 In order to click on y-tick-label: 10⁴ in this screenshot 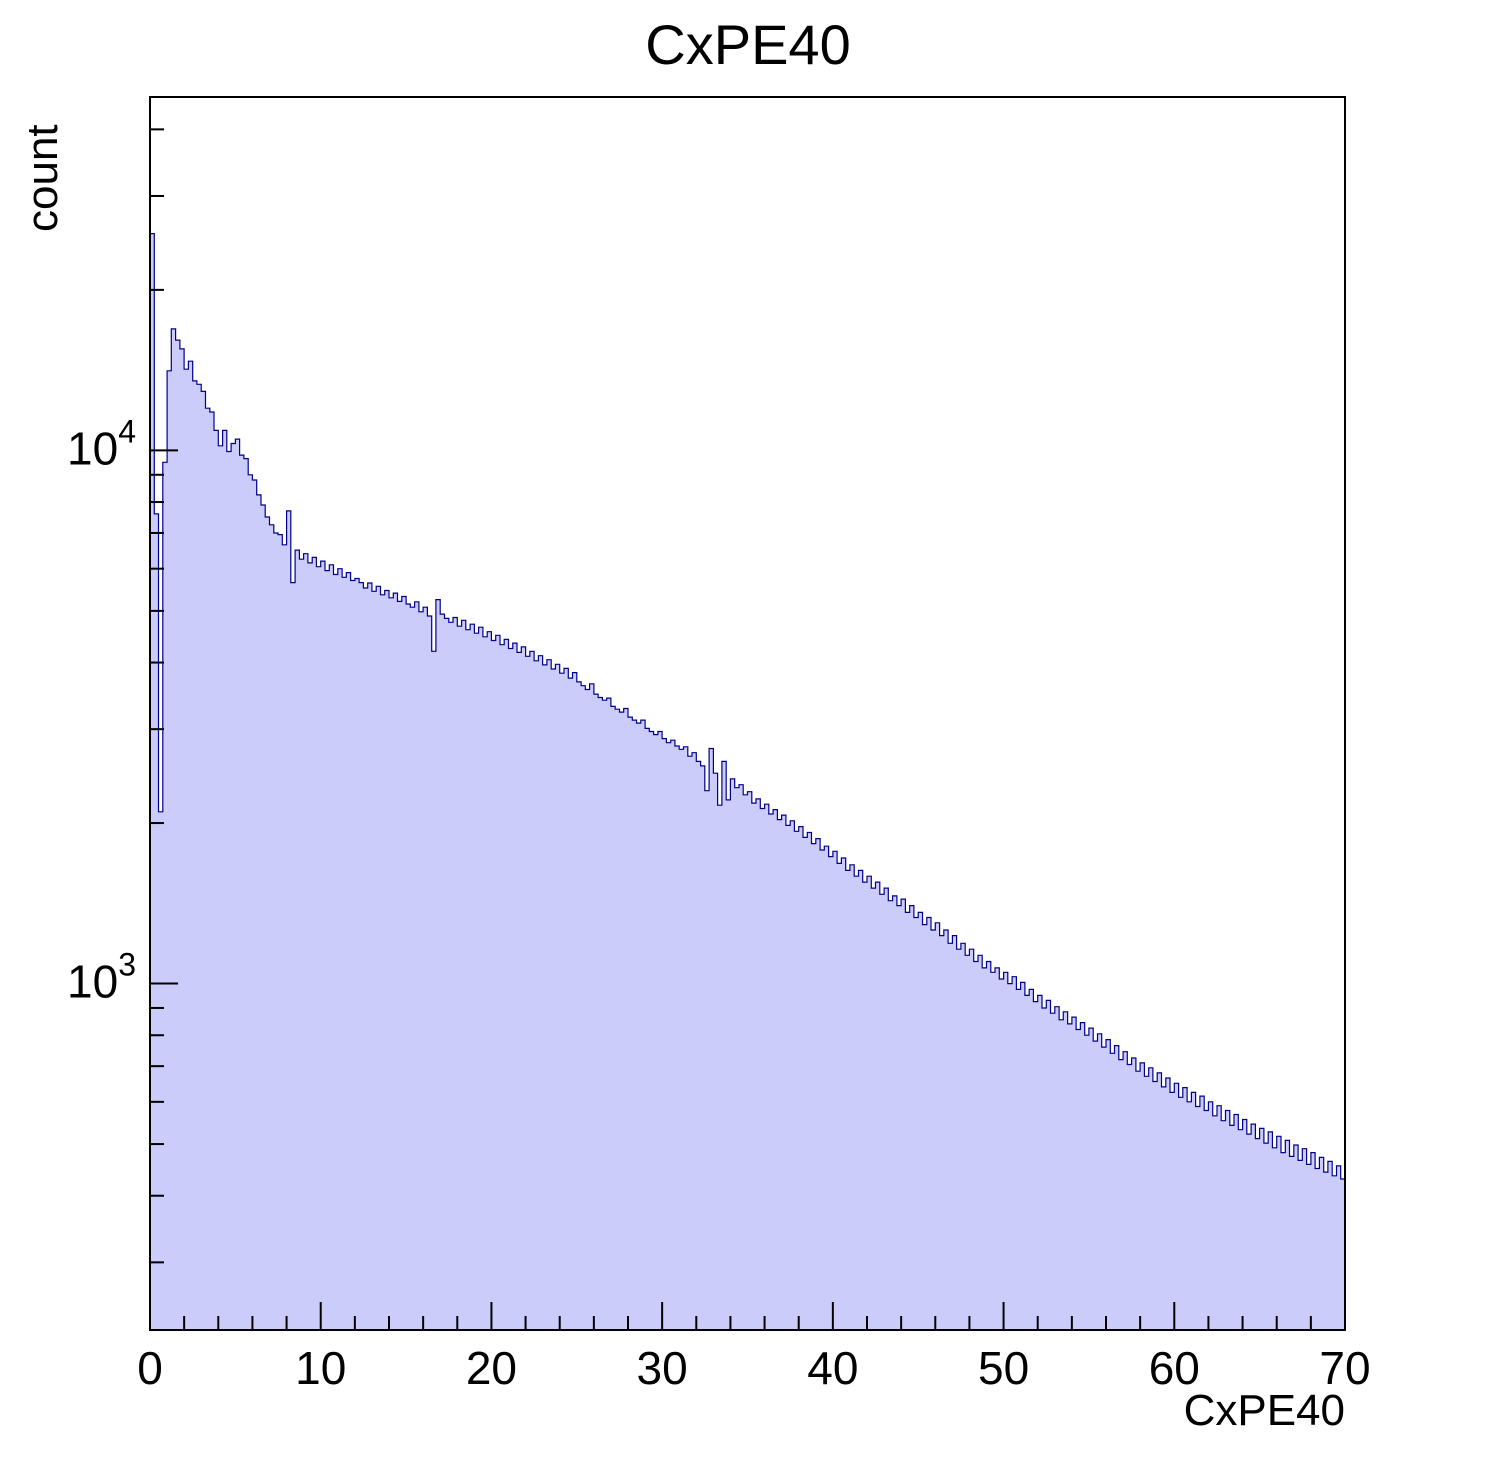, I will do `click(101, 443)`.